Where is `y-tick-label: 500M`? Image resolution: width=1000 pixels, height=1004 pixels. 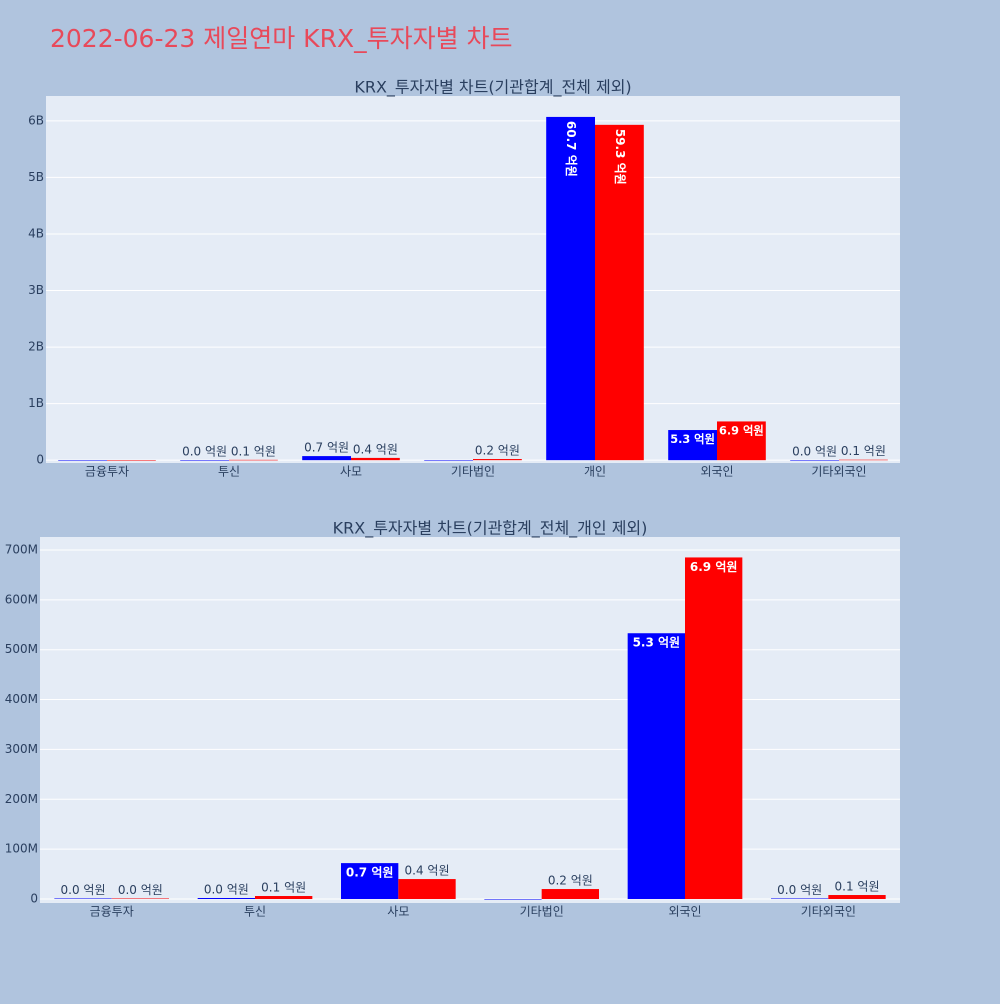 y-tick-label: 500M is located at coordinates (21, 649).